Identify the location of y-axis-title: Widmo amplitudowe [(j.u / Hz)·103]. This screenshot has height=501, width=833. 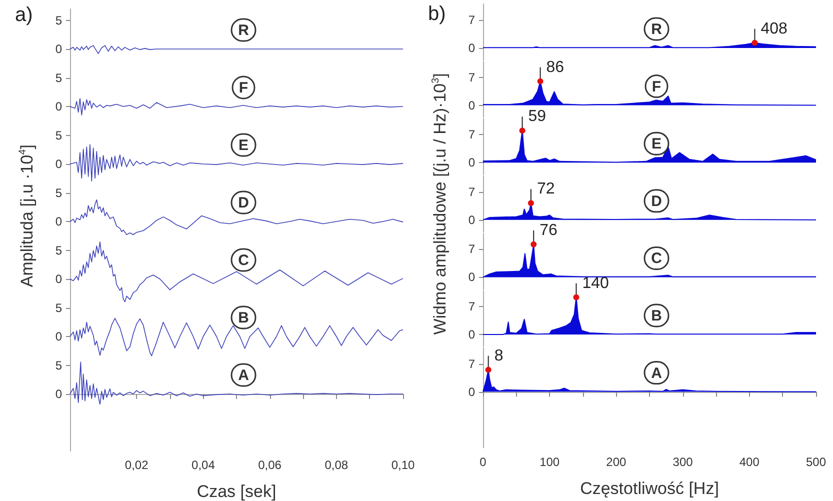
(440, 204).